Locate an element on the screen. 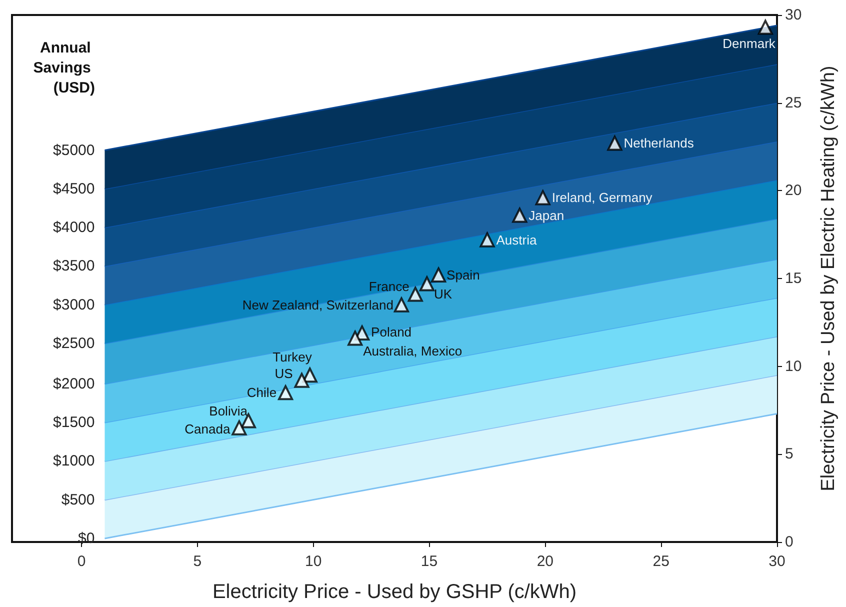 This screenshot has width=846, height=607. x-tick-label: 20 is located at coordinates (545, 561).